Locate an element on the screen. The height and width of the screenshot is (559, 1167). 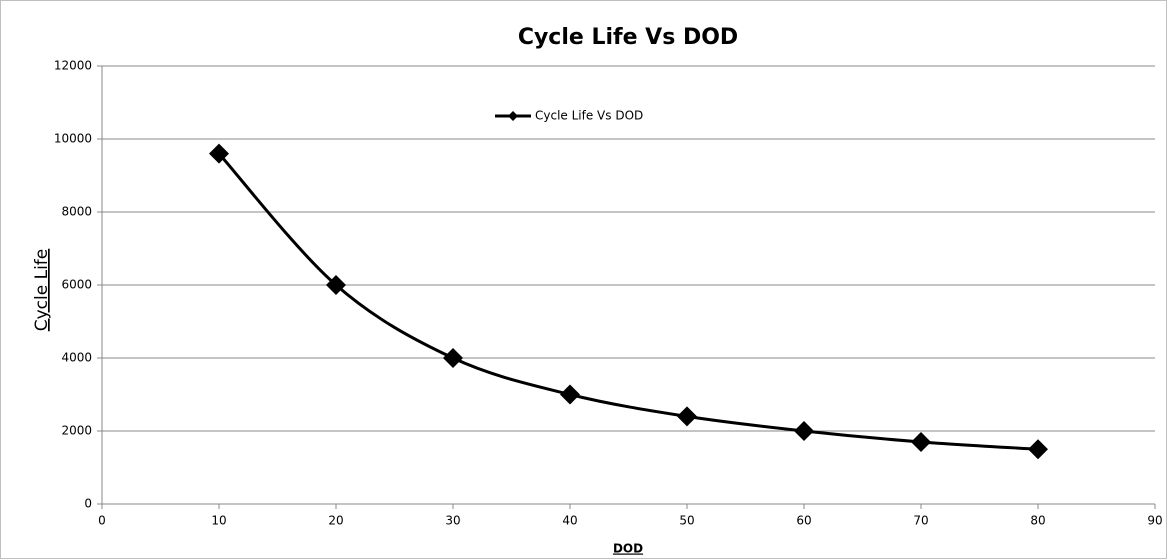
y-tick-label: 4000 is located at coordinates (76, 358).